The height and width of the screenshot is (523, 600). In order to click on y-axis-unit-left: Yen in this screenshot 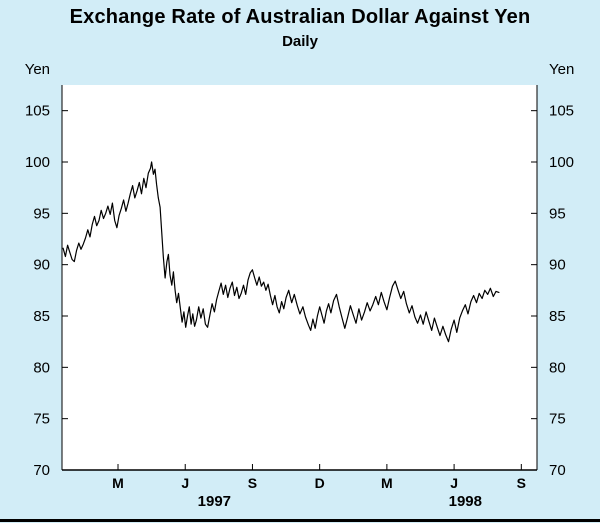, I will do `click(37, 69)`.